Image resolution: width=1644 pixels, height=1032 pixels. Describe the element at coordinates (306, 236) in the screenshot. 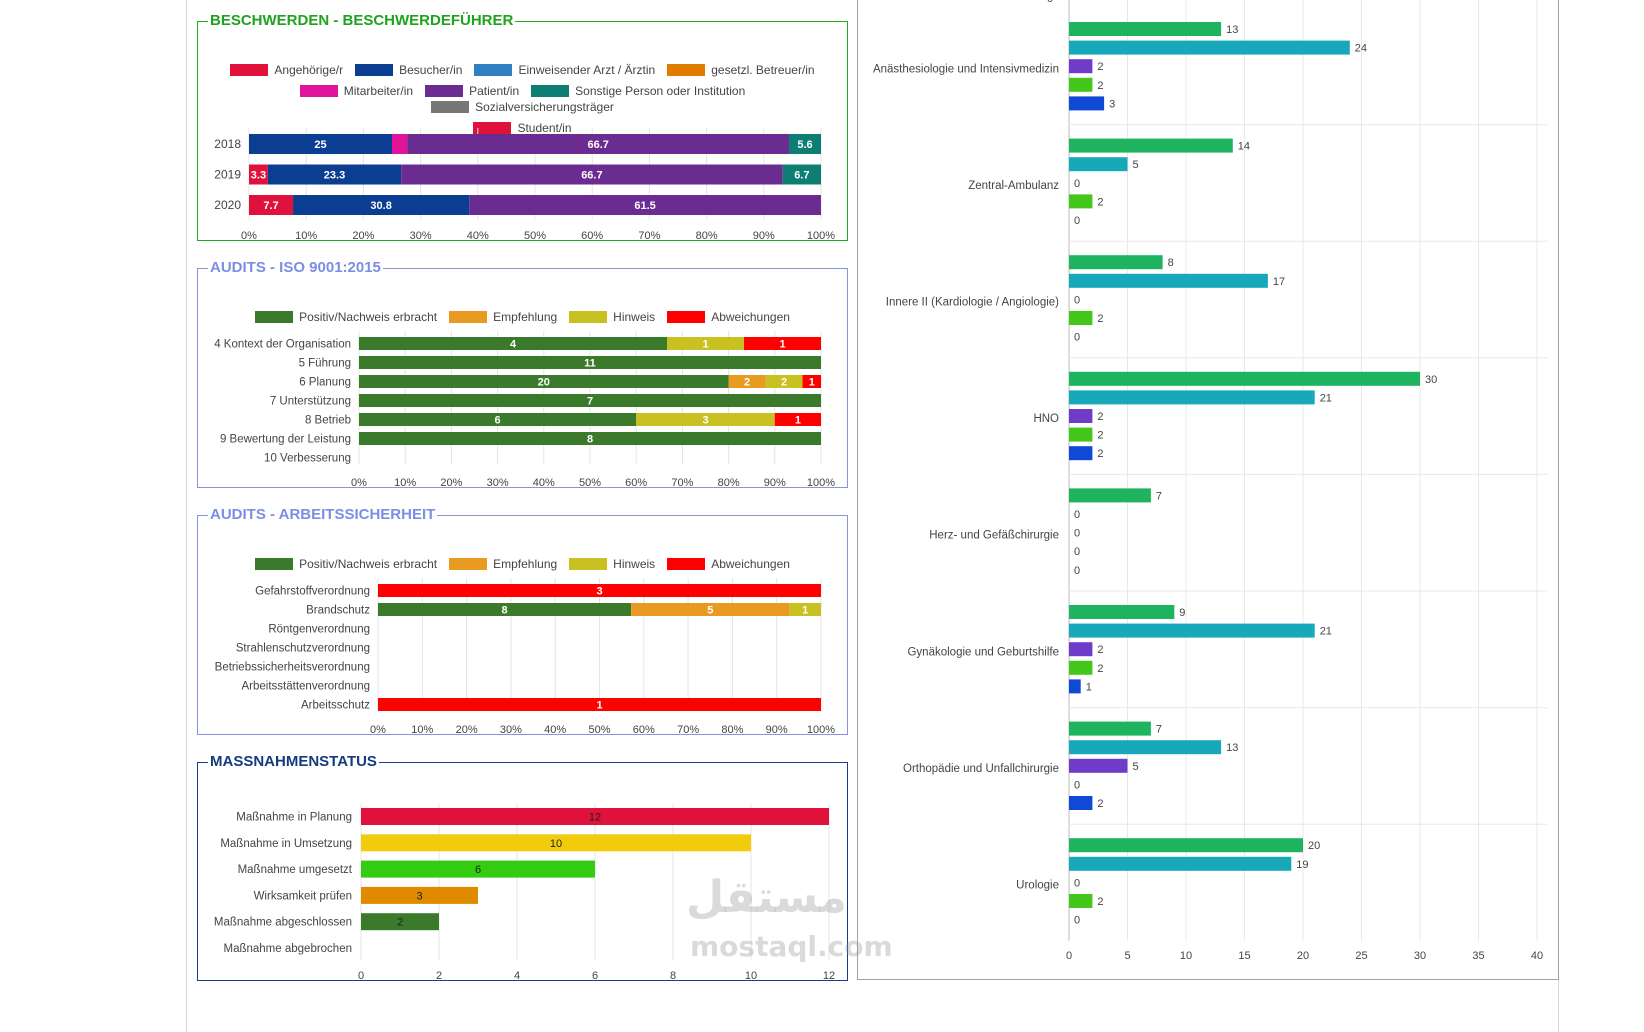

I see `x-tick-label: 10%` at that location.